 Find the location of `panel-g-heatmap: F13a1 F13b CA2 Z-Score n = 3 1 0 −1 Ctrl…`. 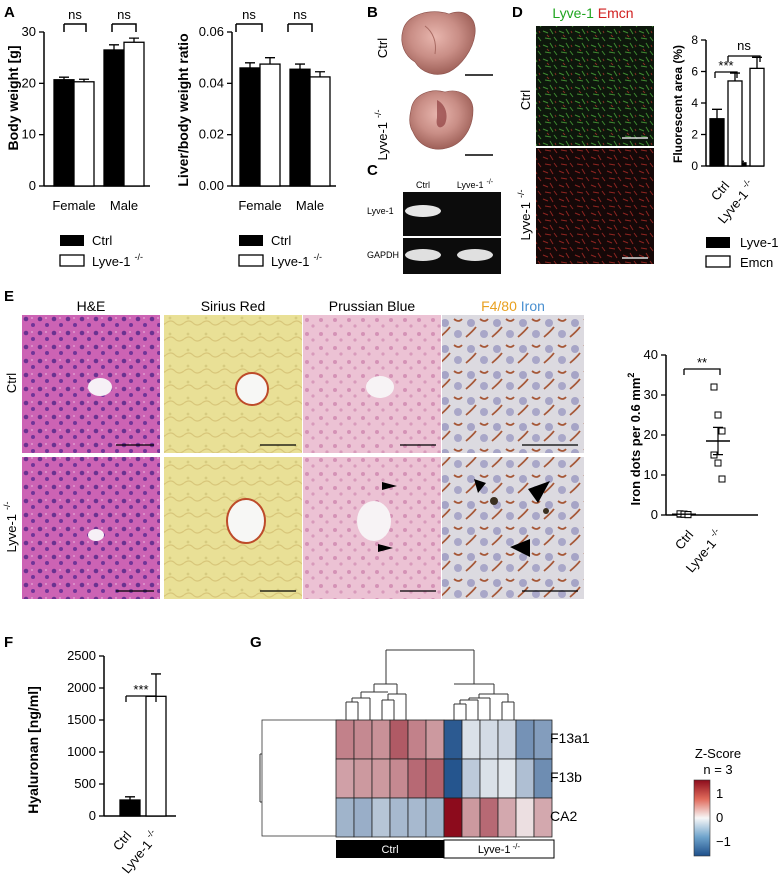

panel-g-heatmap: F13a1 F13b CA2 Z-Score n = 3 1 0 −1 Ctrl… is located at coordinates (500, 754).